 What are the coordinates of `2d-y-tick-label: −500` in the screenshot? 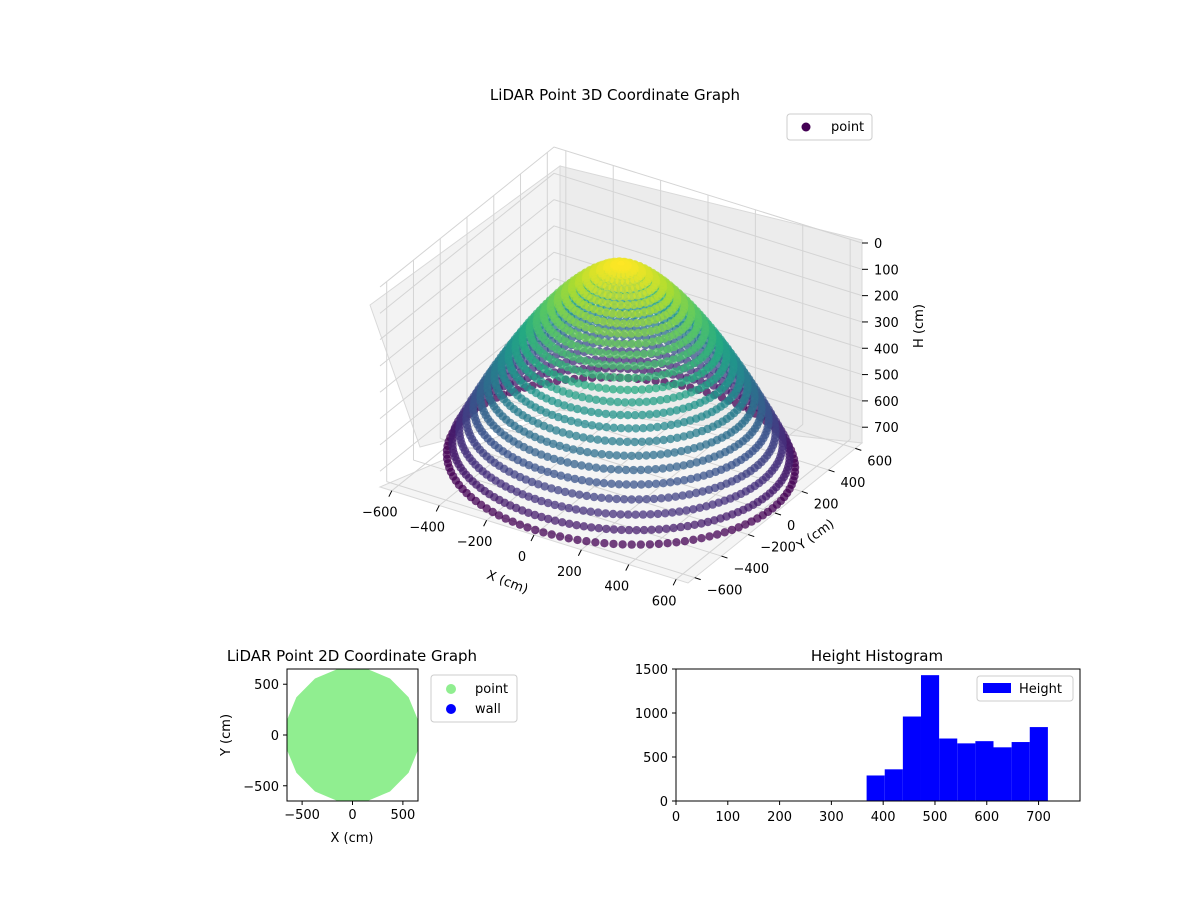 It's located at (261, 787).